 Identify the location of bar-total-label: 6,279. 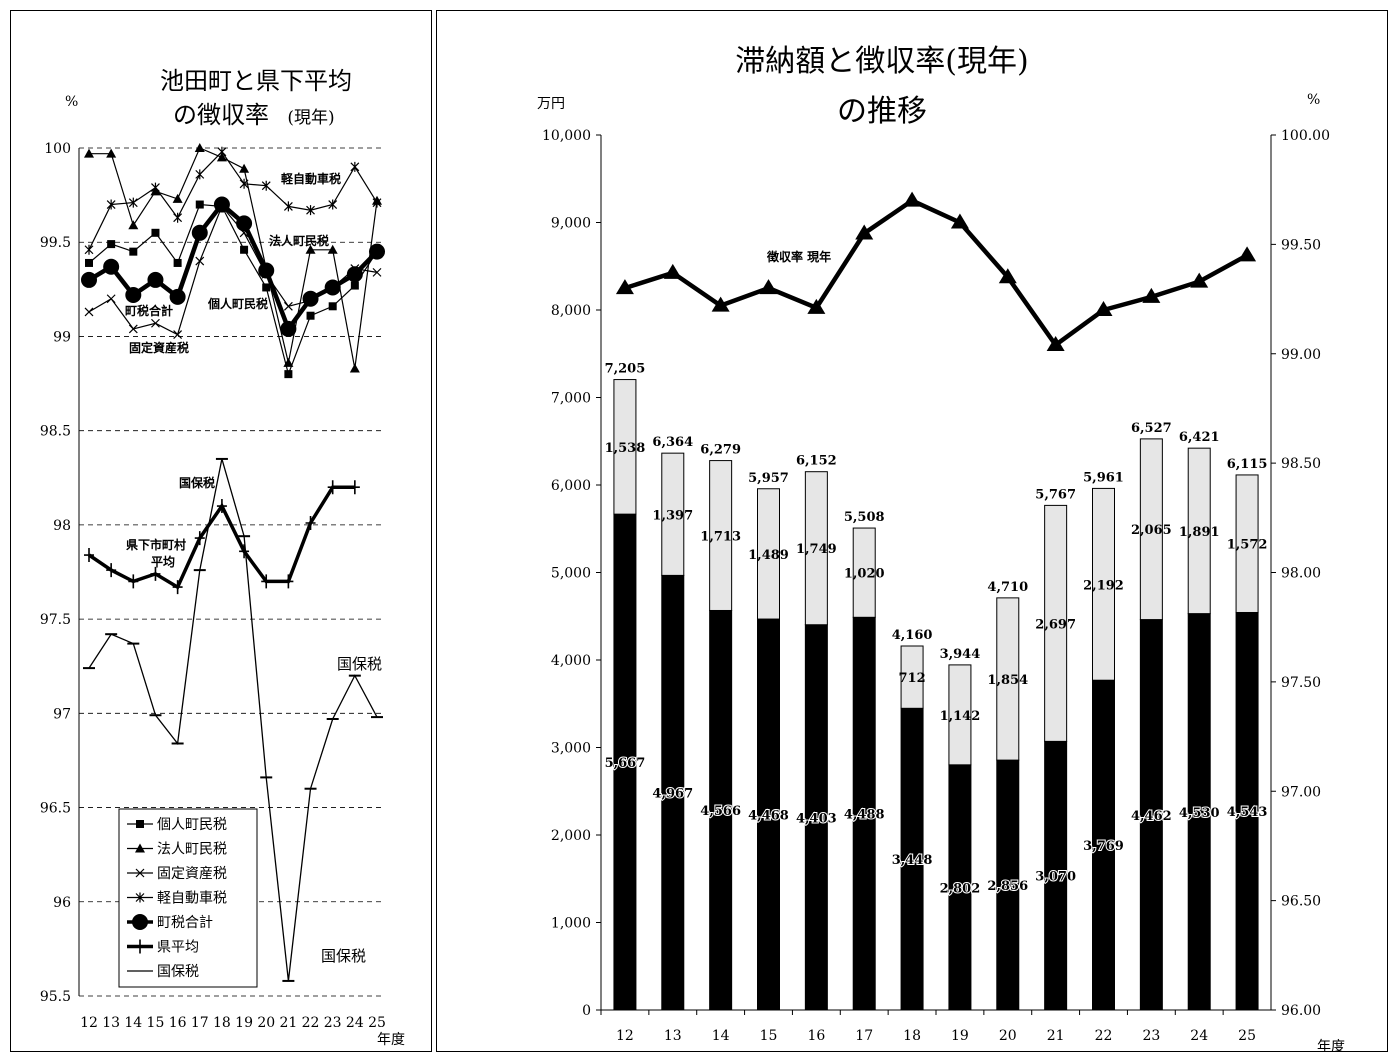
(720, 450).